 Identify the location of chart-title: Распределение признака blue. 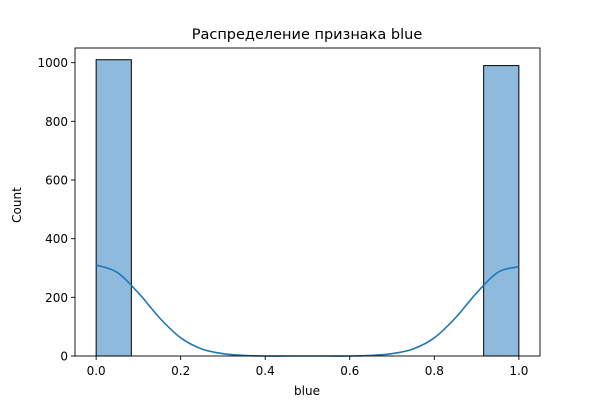
(307, 35).